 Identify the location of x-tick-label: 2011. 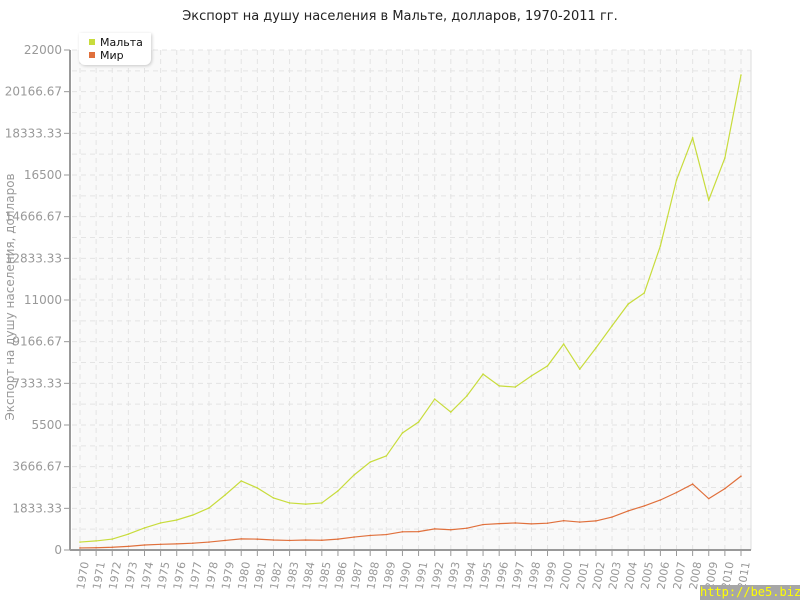
(744, 576).